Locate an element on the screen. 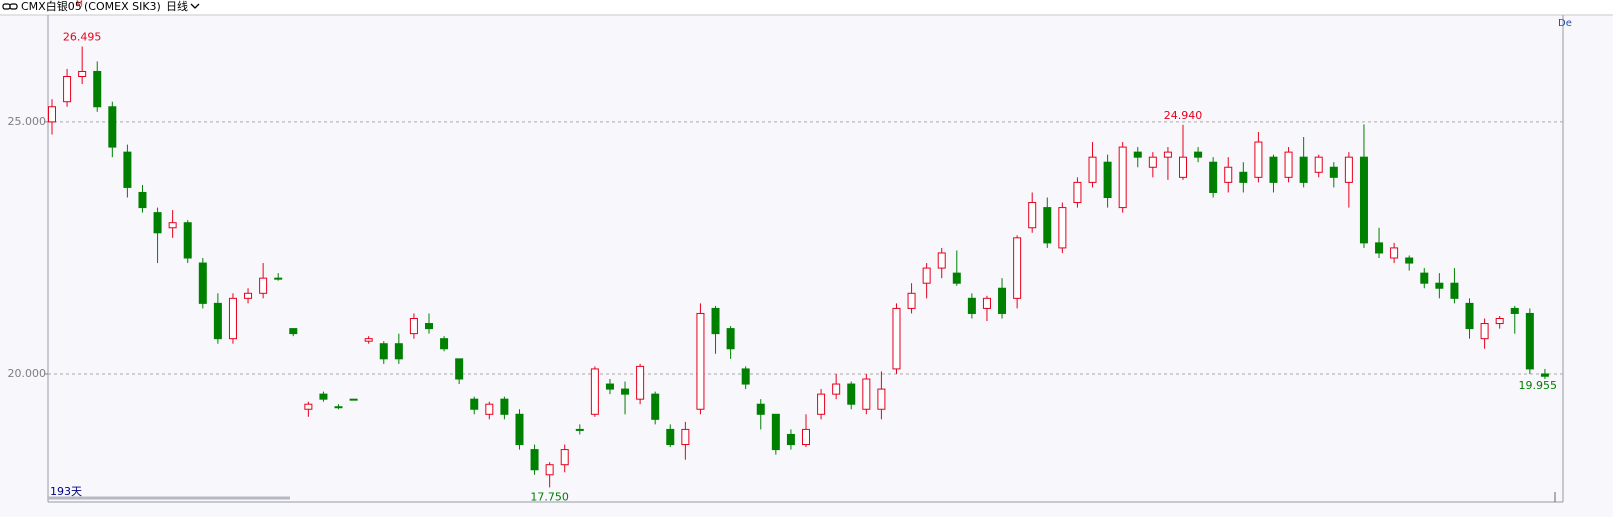 This screenshot has width=1613, height=517. extreme-label: 17.750 is located at coordinates (549, 496).